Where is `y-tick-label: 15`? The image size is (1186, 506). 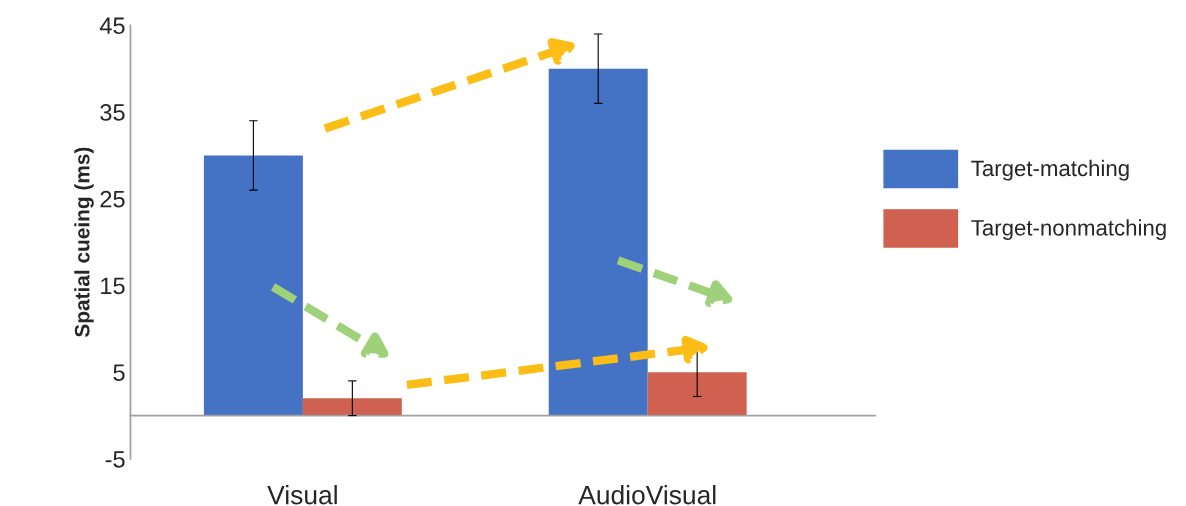 y-tick-label: 15 is located at coordinates (113, 286).